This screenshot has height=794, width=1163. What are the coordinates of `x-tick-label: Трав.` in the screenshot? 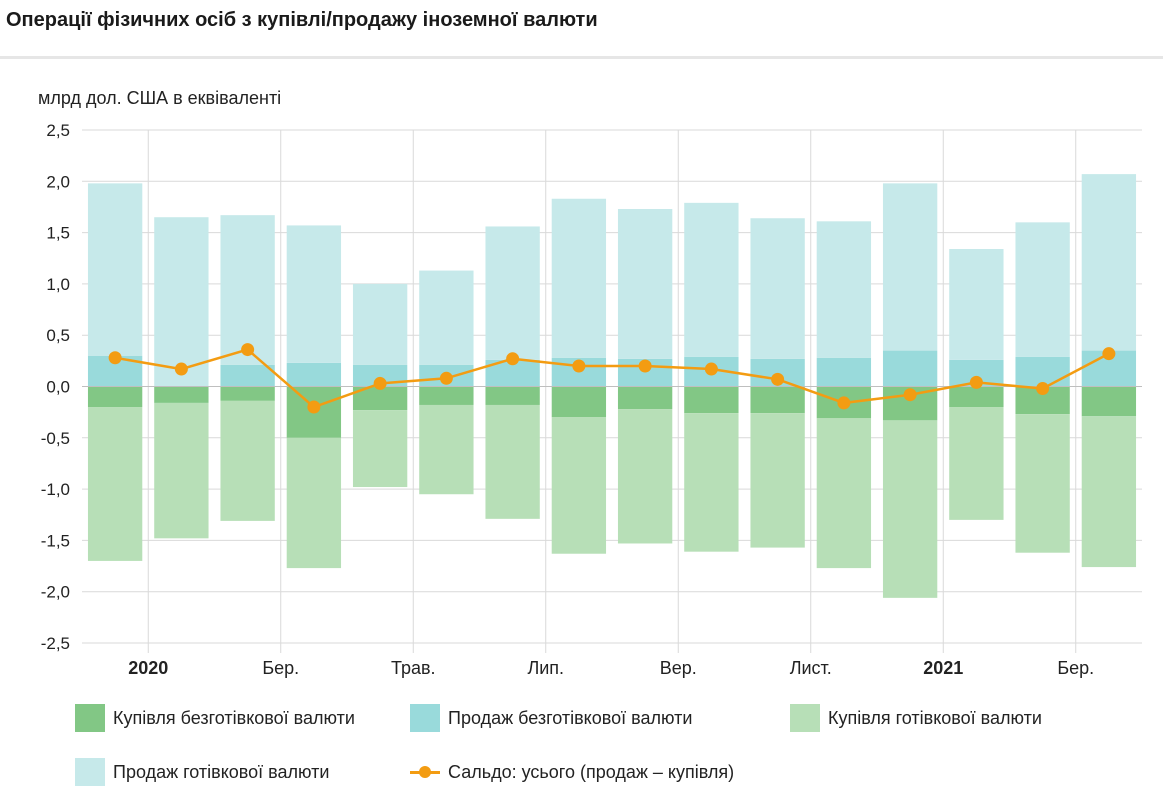 It's located at (413, 668).